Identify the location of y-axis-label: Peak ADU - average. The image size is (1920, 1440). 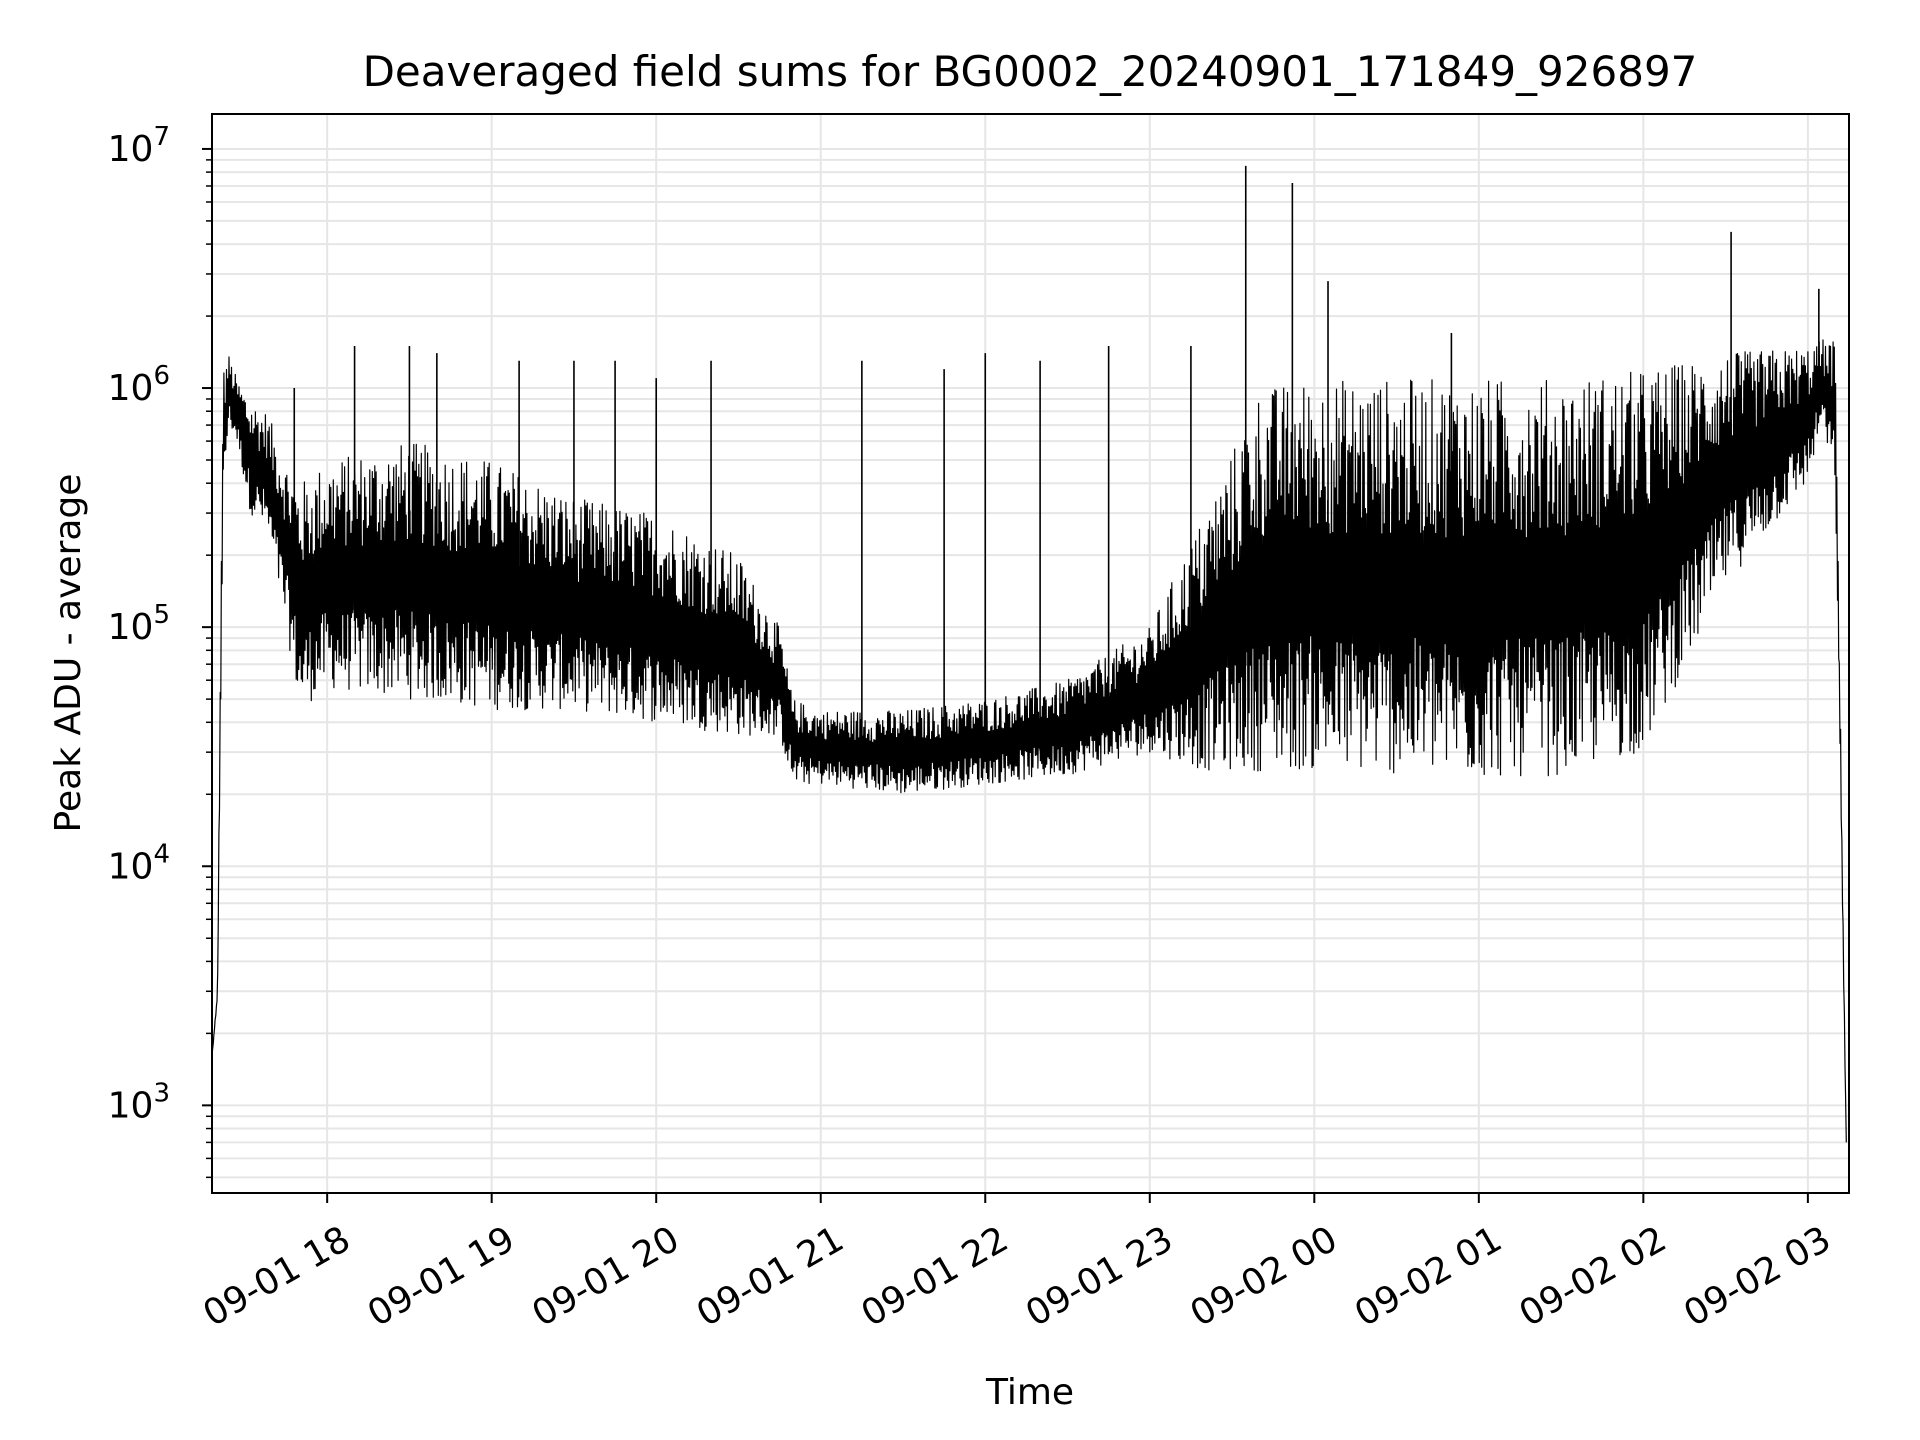
(68, 653).